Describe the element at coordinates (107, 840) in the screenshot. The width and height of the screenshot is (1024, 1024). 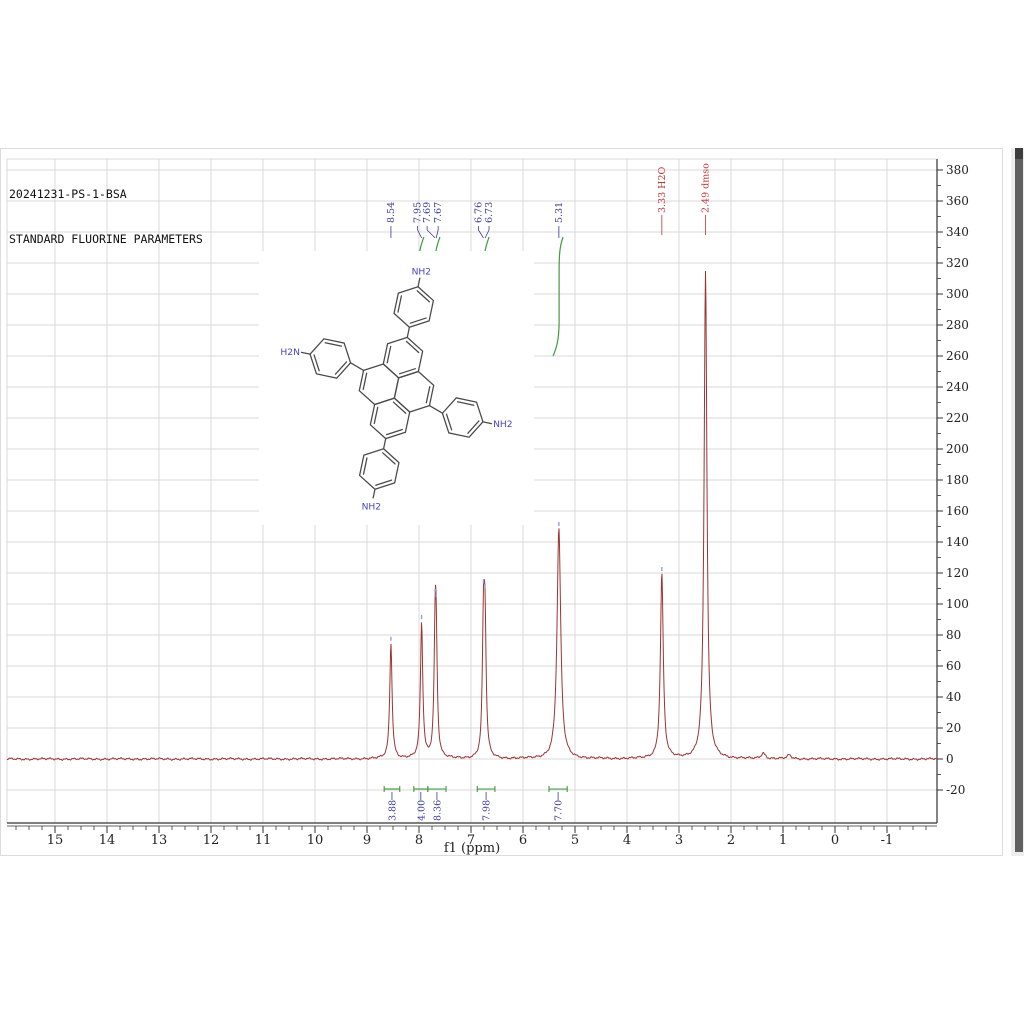
I see `x-tick-label: 14` at that location.